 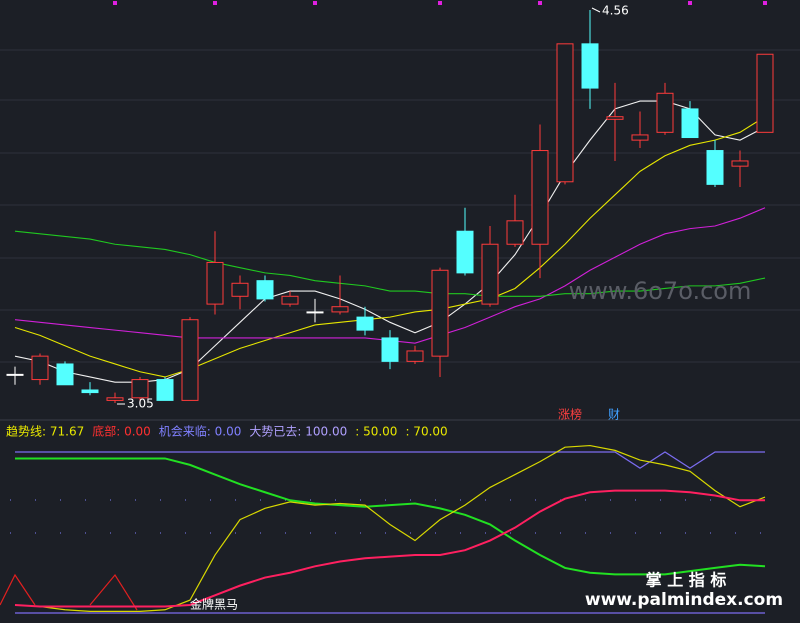 What do you see at coordinates (298, 432) in the screenshot?
I see `indicator-header: 大势已去: 100.00` at bounding box center [298, 432].